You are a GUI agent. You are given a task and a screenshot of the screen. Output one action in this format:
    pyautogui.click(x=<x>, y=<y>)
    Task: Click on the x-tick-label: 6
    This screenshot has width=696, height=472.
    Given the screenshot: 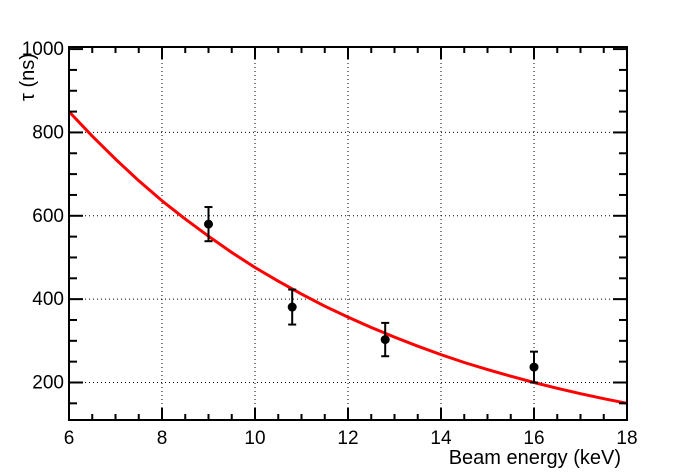 What is the action you would take?
    pyautogui.click(x=69, y=438)
    